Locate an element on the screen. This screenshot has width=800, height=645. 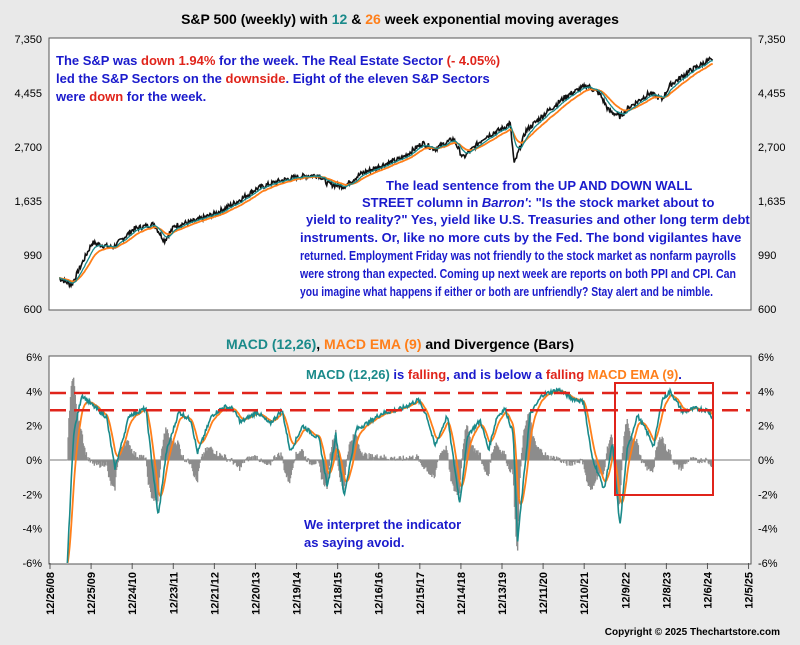
x-tick-label: 12/8/23 is located at coordinates (667, 590).